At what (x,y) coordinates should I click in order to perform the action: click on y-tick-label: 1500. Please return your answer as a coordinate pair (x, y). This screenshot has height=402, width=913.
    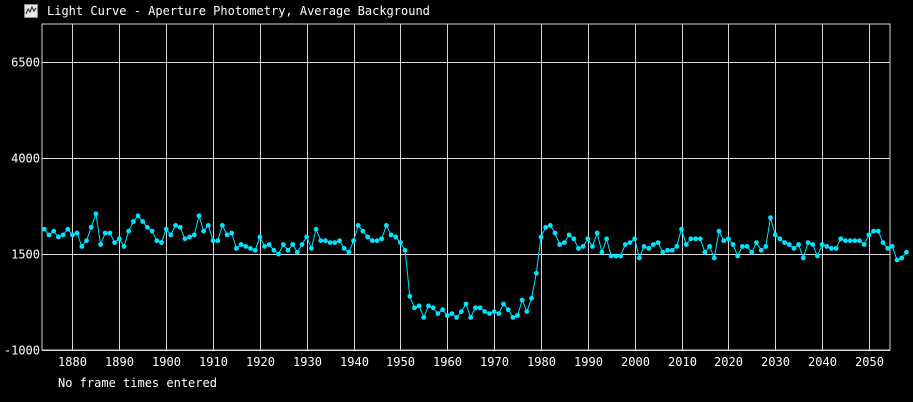
    Looking at the image, I should click on (25, 255).